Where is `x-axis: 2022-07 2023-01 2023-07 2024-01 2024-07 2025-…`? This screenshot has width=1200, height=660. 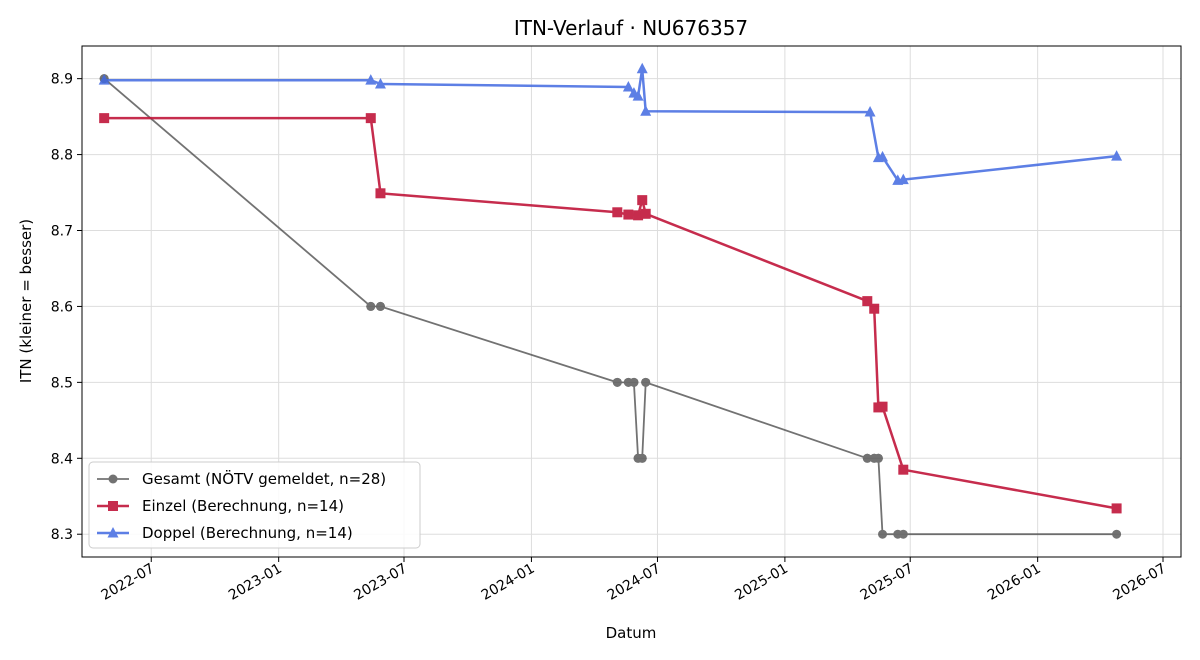
x-axis: 2022-07 2023-01 2023-07 2024-01 2024-07 2025-… is located at coordinates (634, 580).